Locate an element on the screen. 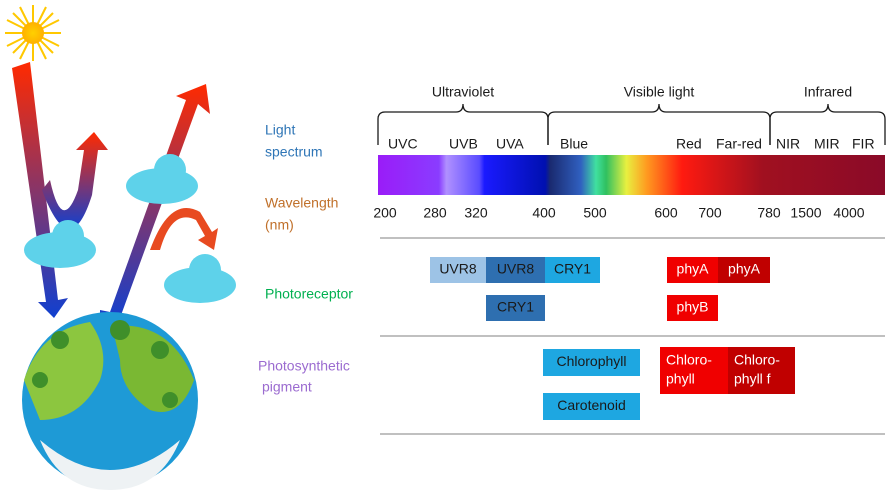 The width and height of the screenshot is (888, 500). wavelength-label: 320 is located at coordinates (476, 213).